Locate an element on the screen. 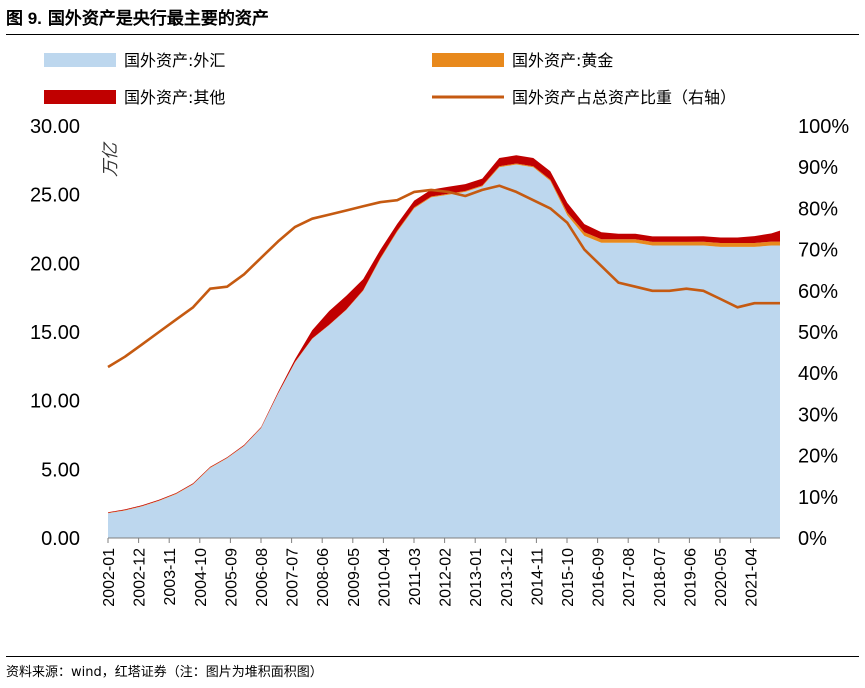 The width and height of the screenshot is (865, 688). y-tick-right: 10% is located at coordinates (818, 498).